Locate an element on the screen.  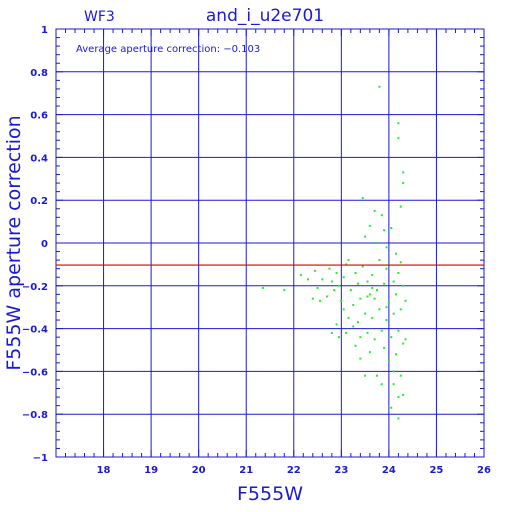
y-tick-label: 1 is located at coordinates (44, 30).